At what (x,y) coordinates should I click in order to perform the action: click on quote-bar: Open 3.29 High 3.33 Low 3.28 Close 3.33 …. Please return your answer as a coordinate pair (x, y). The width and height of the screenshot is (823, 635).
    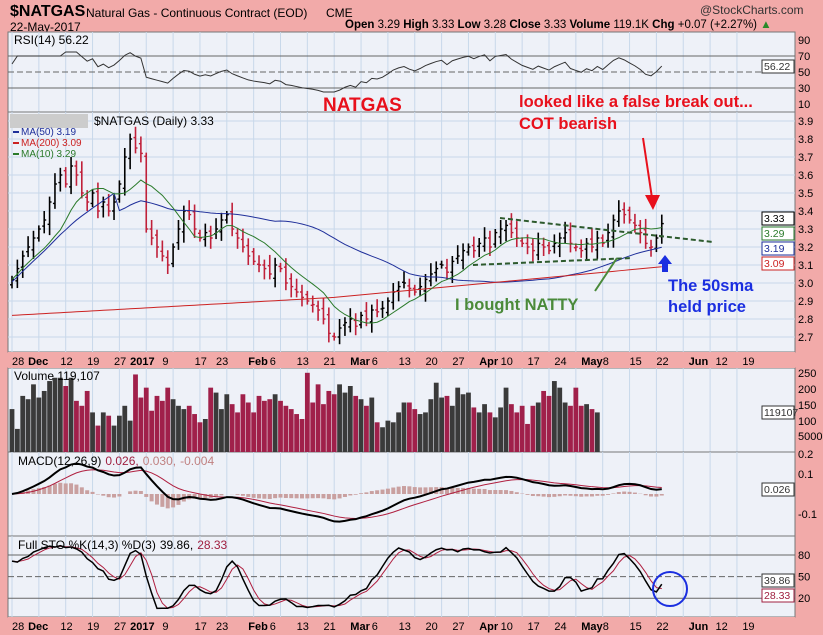
    Looking at the image, I should click on (558, 25).